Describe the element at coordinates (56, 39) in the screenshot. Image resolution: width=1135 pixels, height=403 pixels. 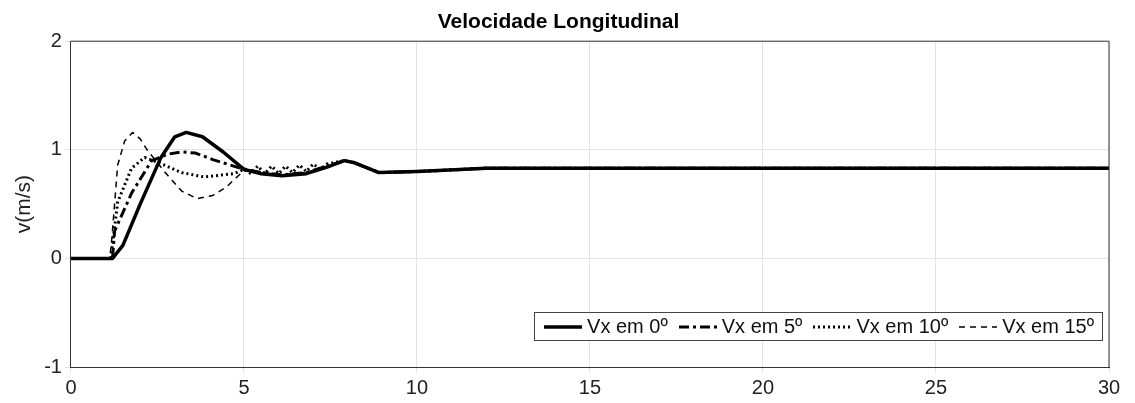
I see `y-tick-label: 2` at that location.